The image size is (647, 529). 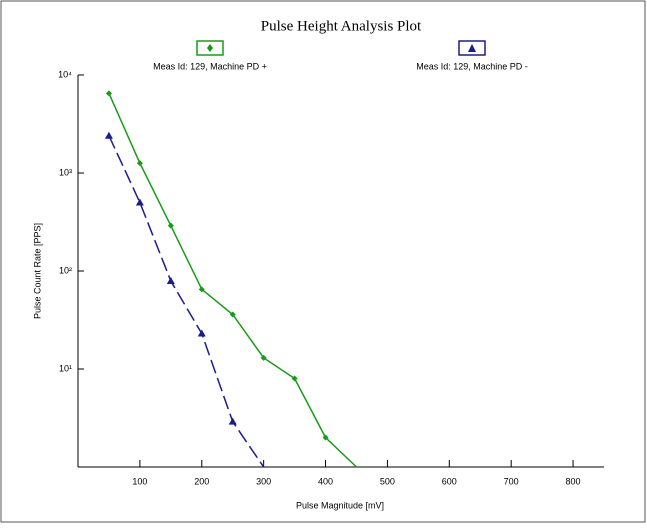 What do you see at coordinates (210, 66) in the screenshot?
I see `legend-label: Meas Id: 129, Machine PD +` at bounding box center [210, 66].